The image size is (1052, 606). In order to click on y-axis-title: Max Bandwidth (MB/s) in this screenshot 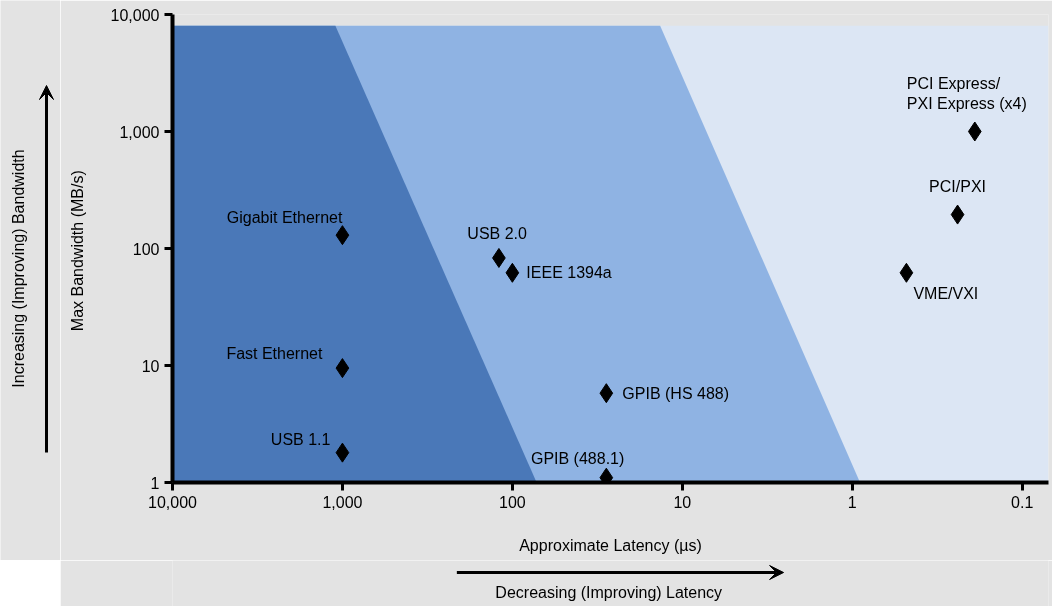, I will do `click(77, 251)`.